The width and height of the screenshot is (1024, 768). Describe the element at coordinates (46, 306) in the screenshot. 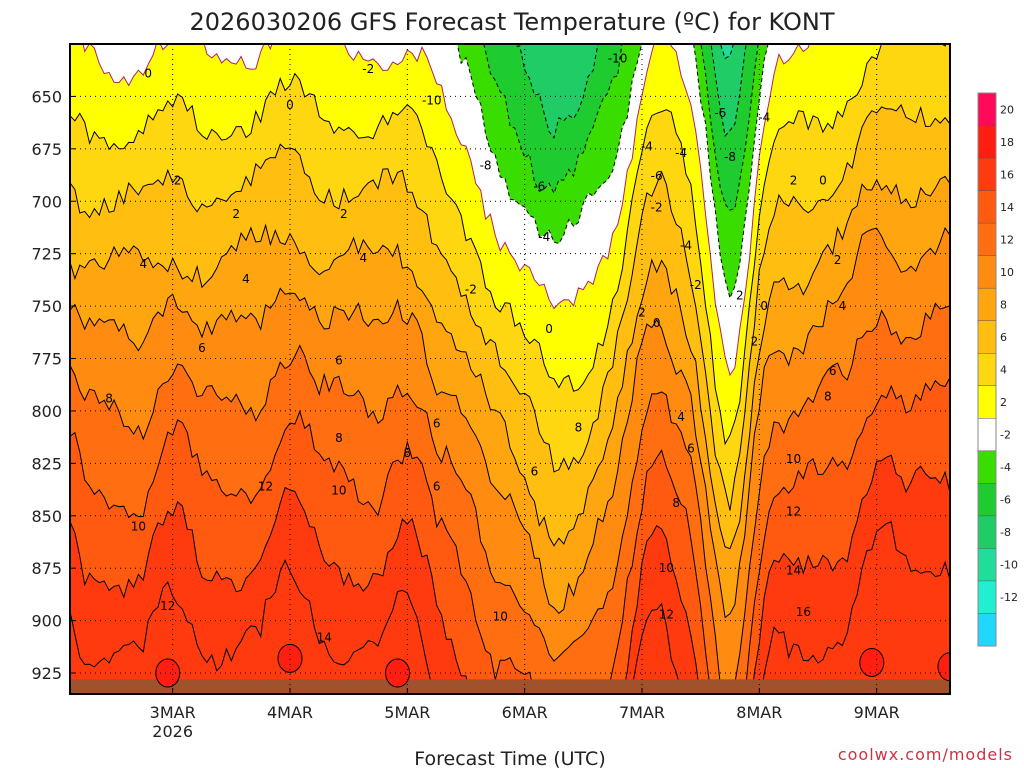

I see `y-tick-label: 750` at that location.